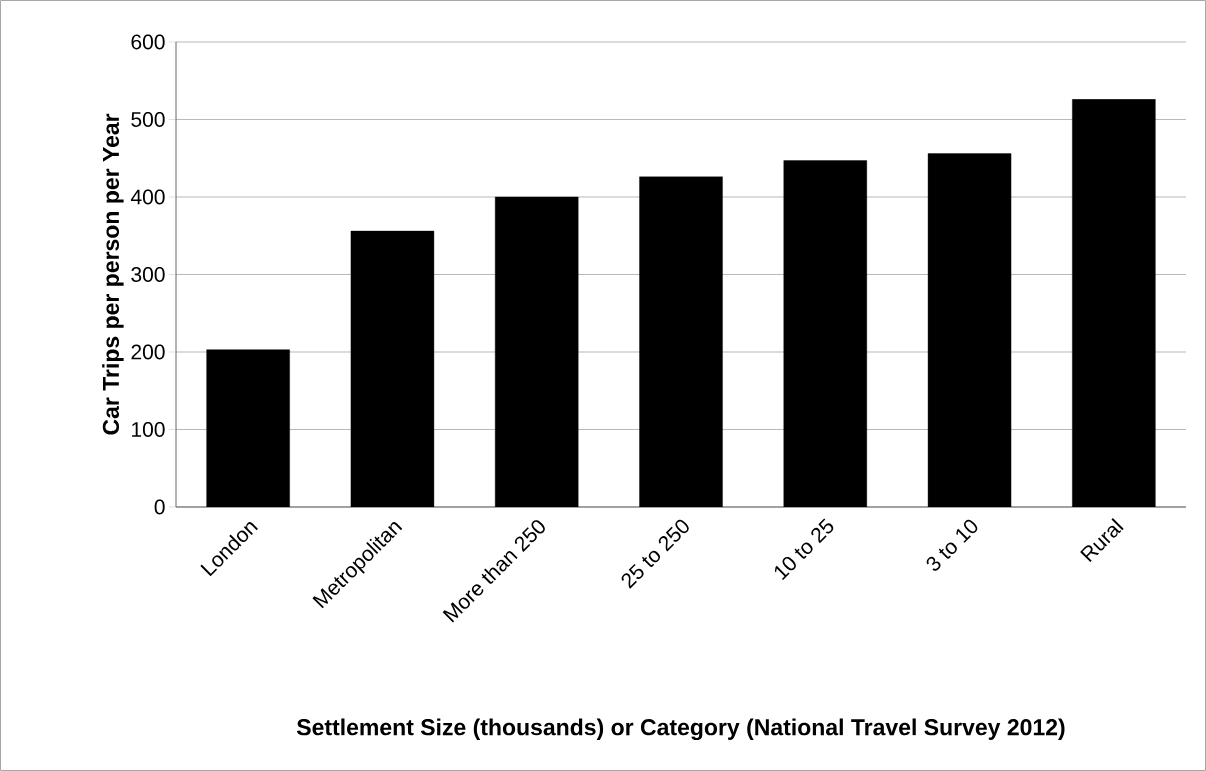  What do you see at coordinates (148, 119) in the screenshot?
I see `y-tick-label: 500` at bounding box center [148, 119].